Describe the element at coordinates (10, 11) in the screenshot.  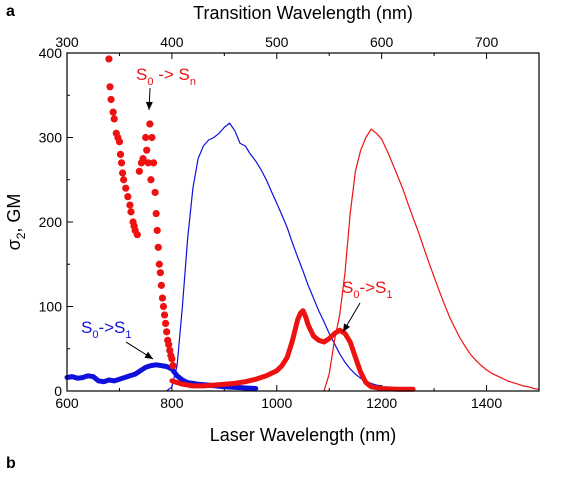
I see `panel-label-a: a` at that location.